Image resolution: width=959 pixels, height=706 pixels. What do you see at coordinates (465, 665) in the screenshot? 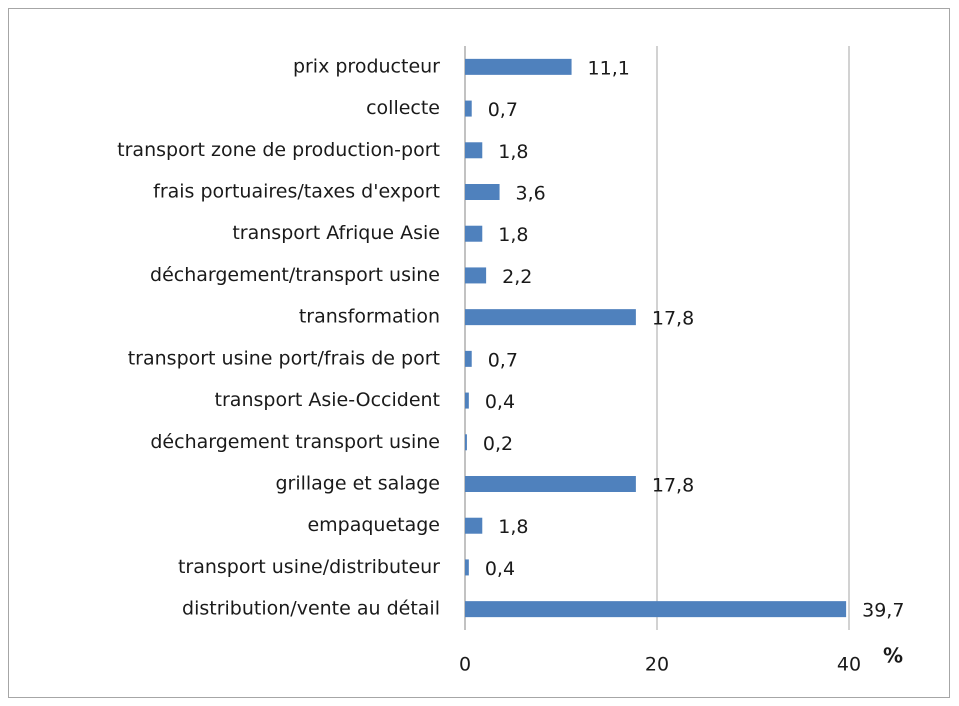
I see `x-tick-label: 0` at bounding box center [465, 665].